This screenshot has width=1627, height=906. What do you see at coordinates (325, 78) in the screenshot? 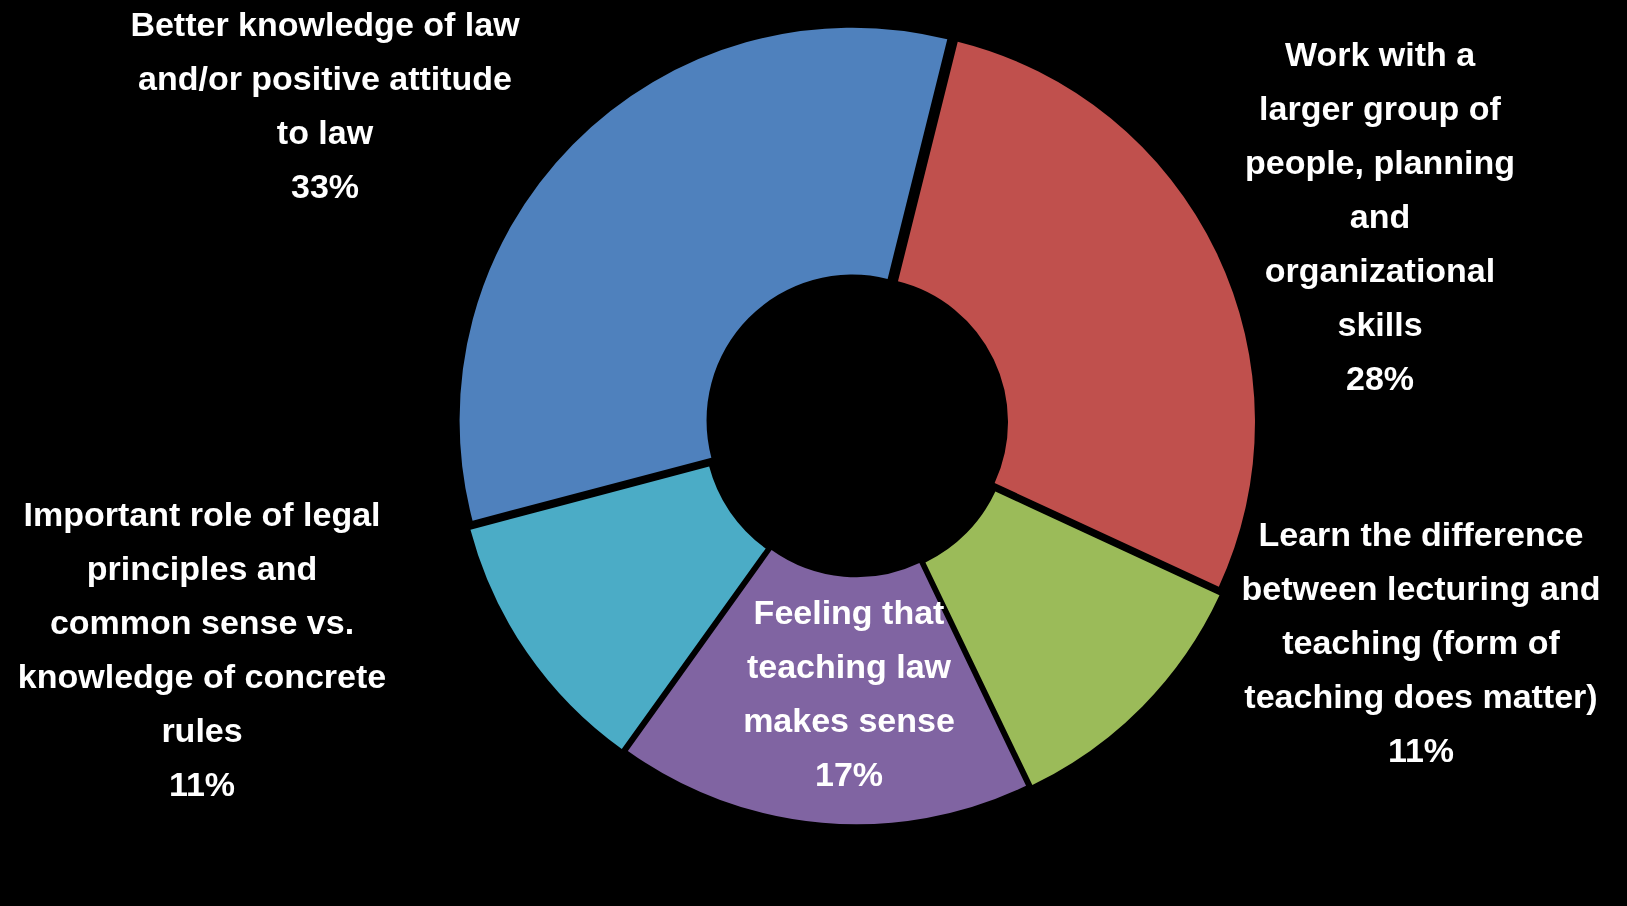
I see `slice-label: Better knowledge of law and/or positive attitude to law` at bounding box center [325, 78].